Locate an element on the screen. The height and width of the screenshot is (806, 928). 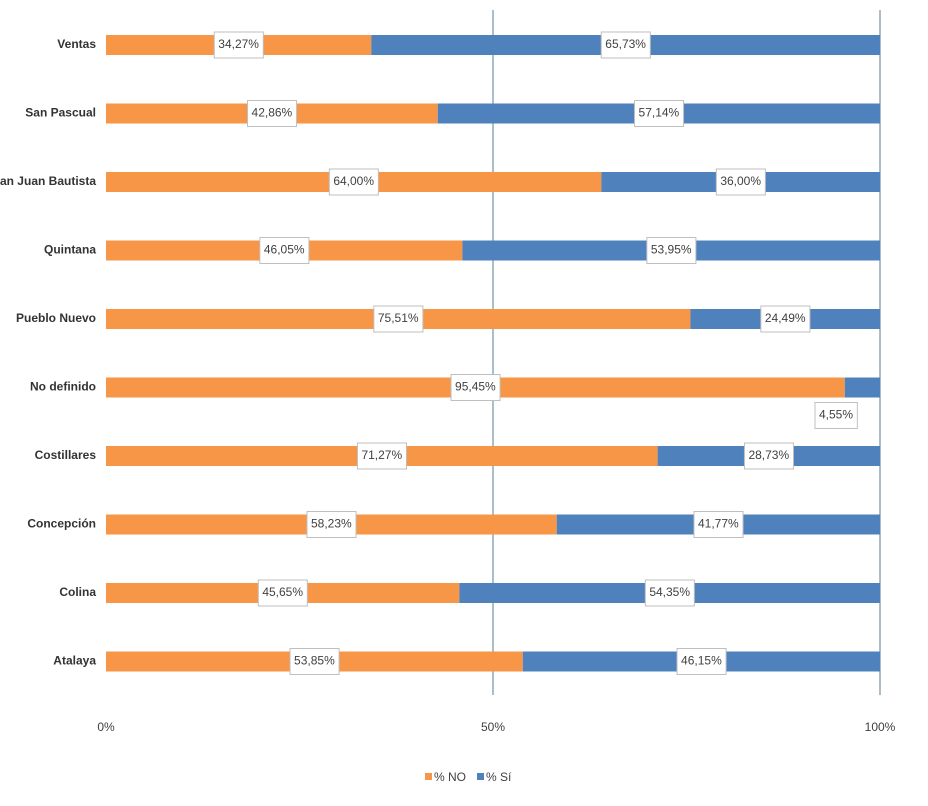
data-label-text: 46,05% is located at coordinates (284, 250).